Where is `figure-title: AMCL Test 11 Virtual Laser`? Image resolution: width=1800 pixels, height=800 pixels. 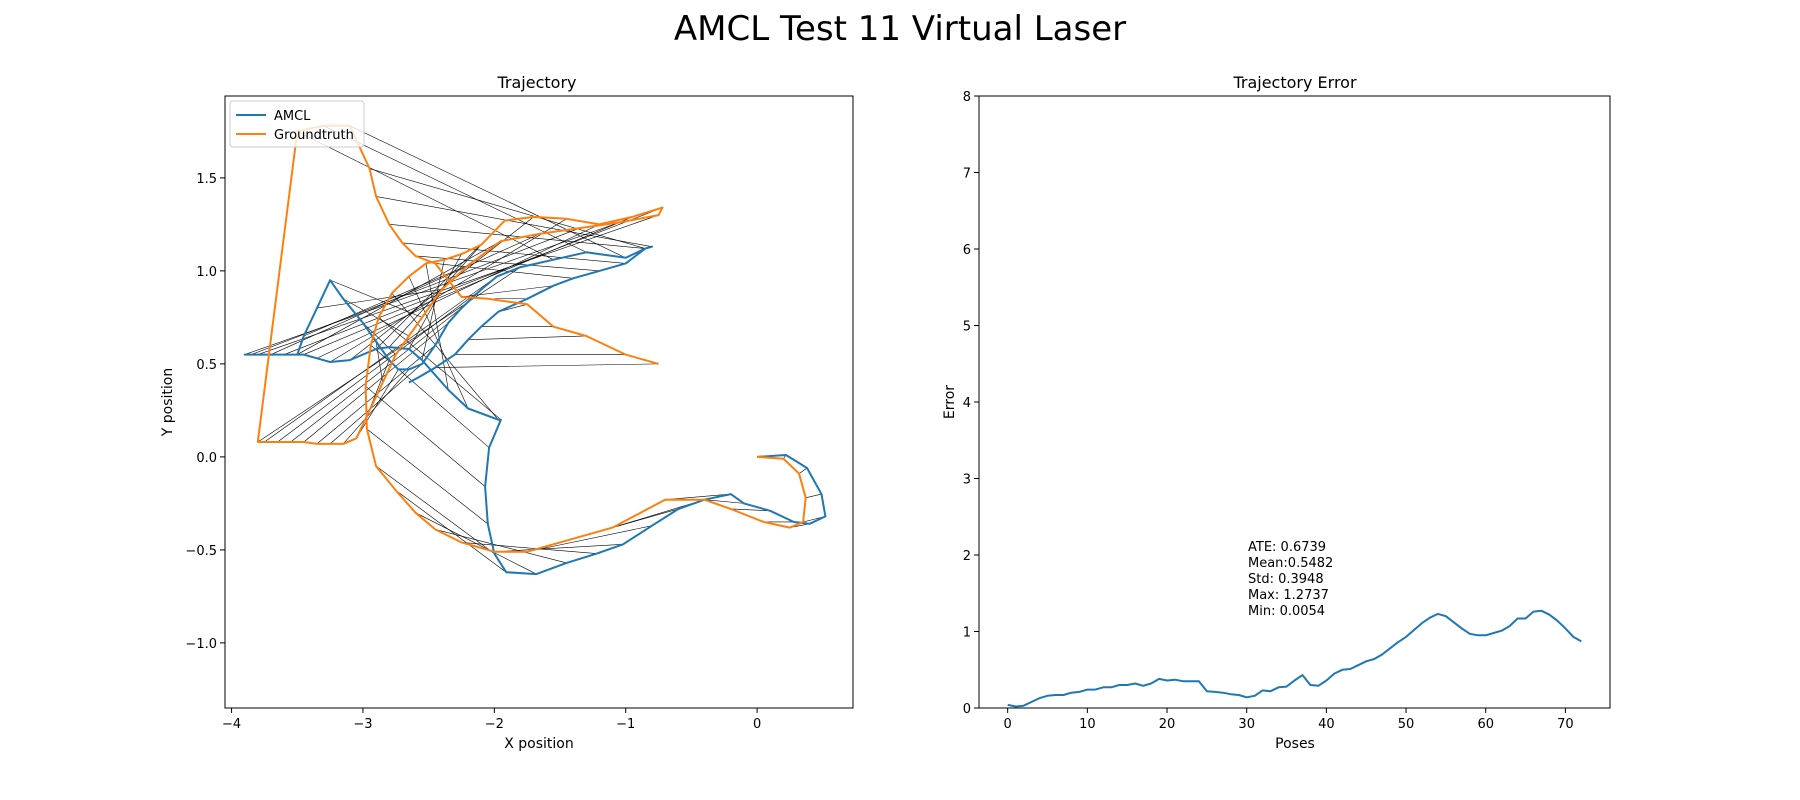 figure-title: AMCL Test 11 Virtual Laser is located at coordinates (900, 29).